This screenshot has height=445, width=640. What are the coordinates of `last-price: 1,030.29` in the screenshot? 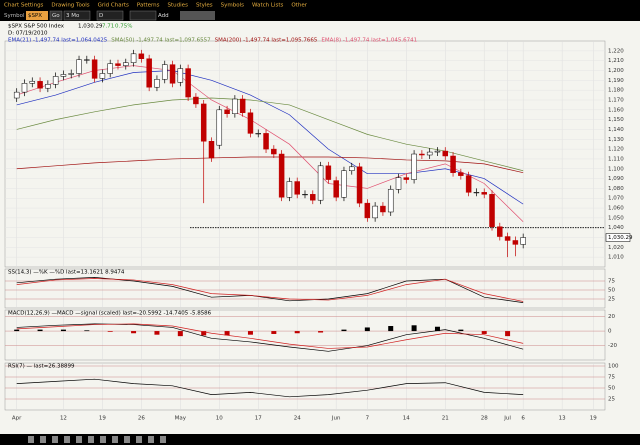 It's located at (90, 27).